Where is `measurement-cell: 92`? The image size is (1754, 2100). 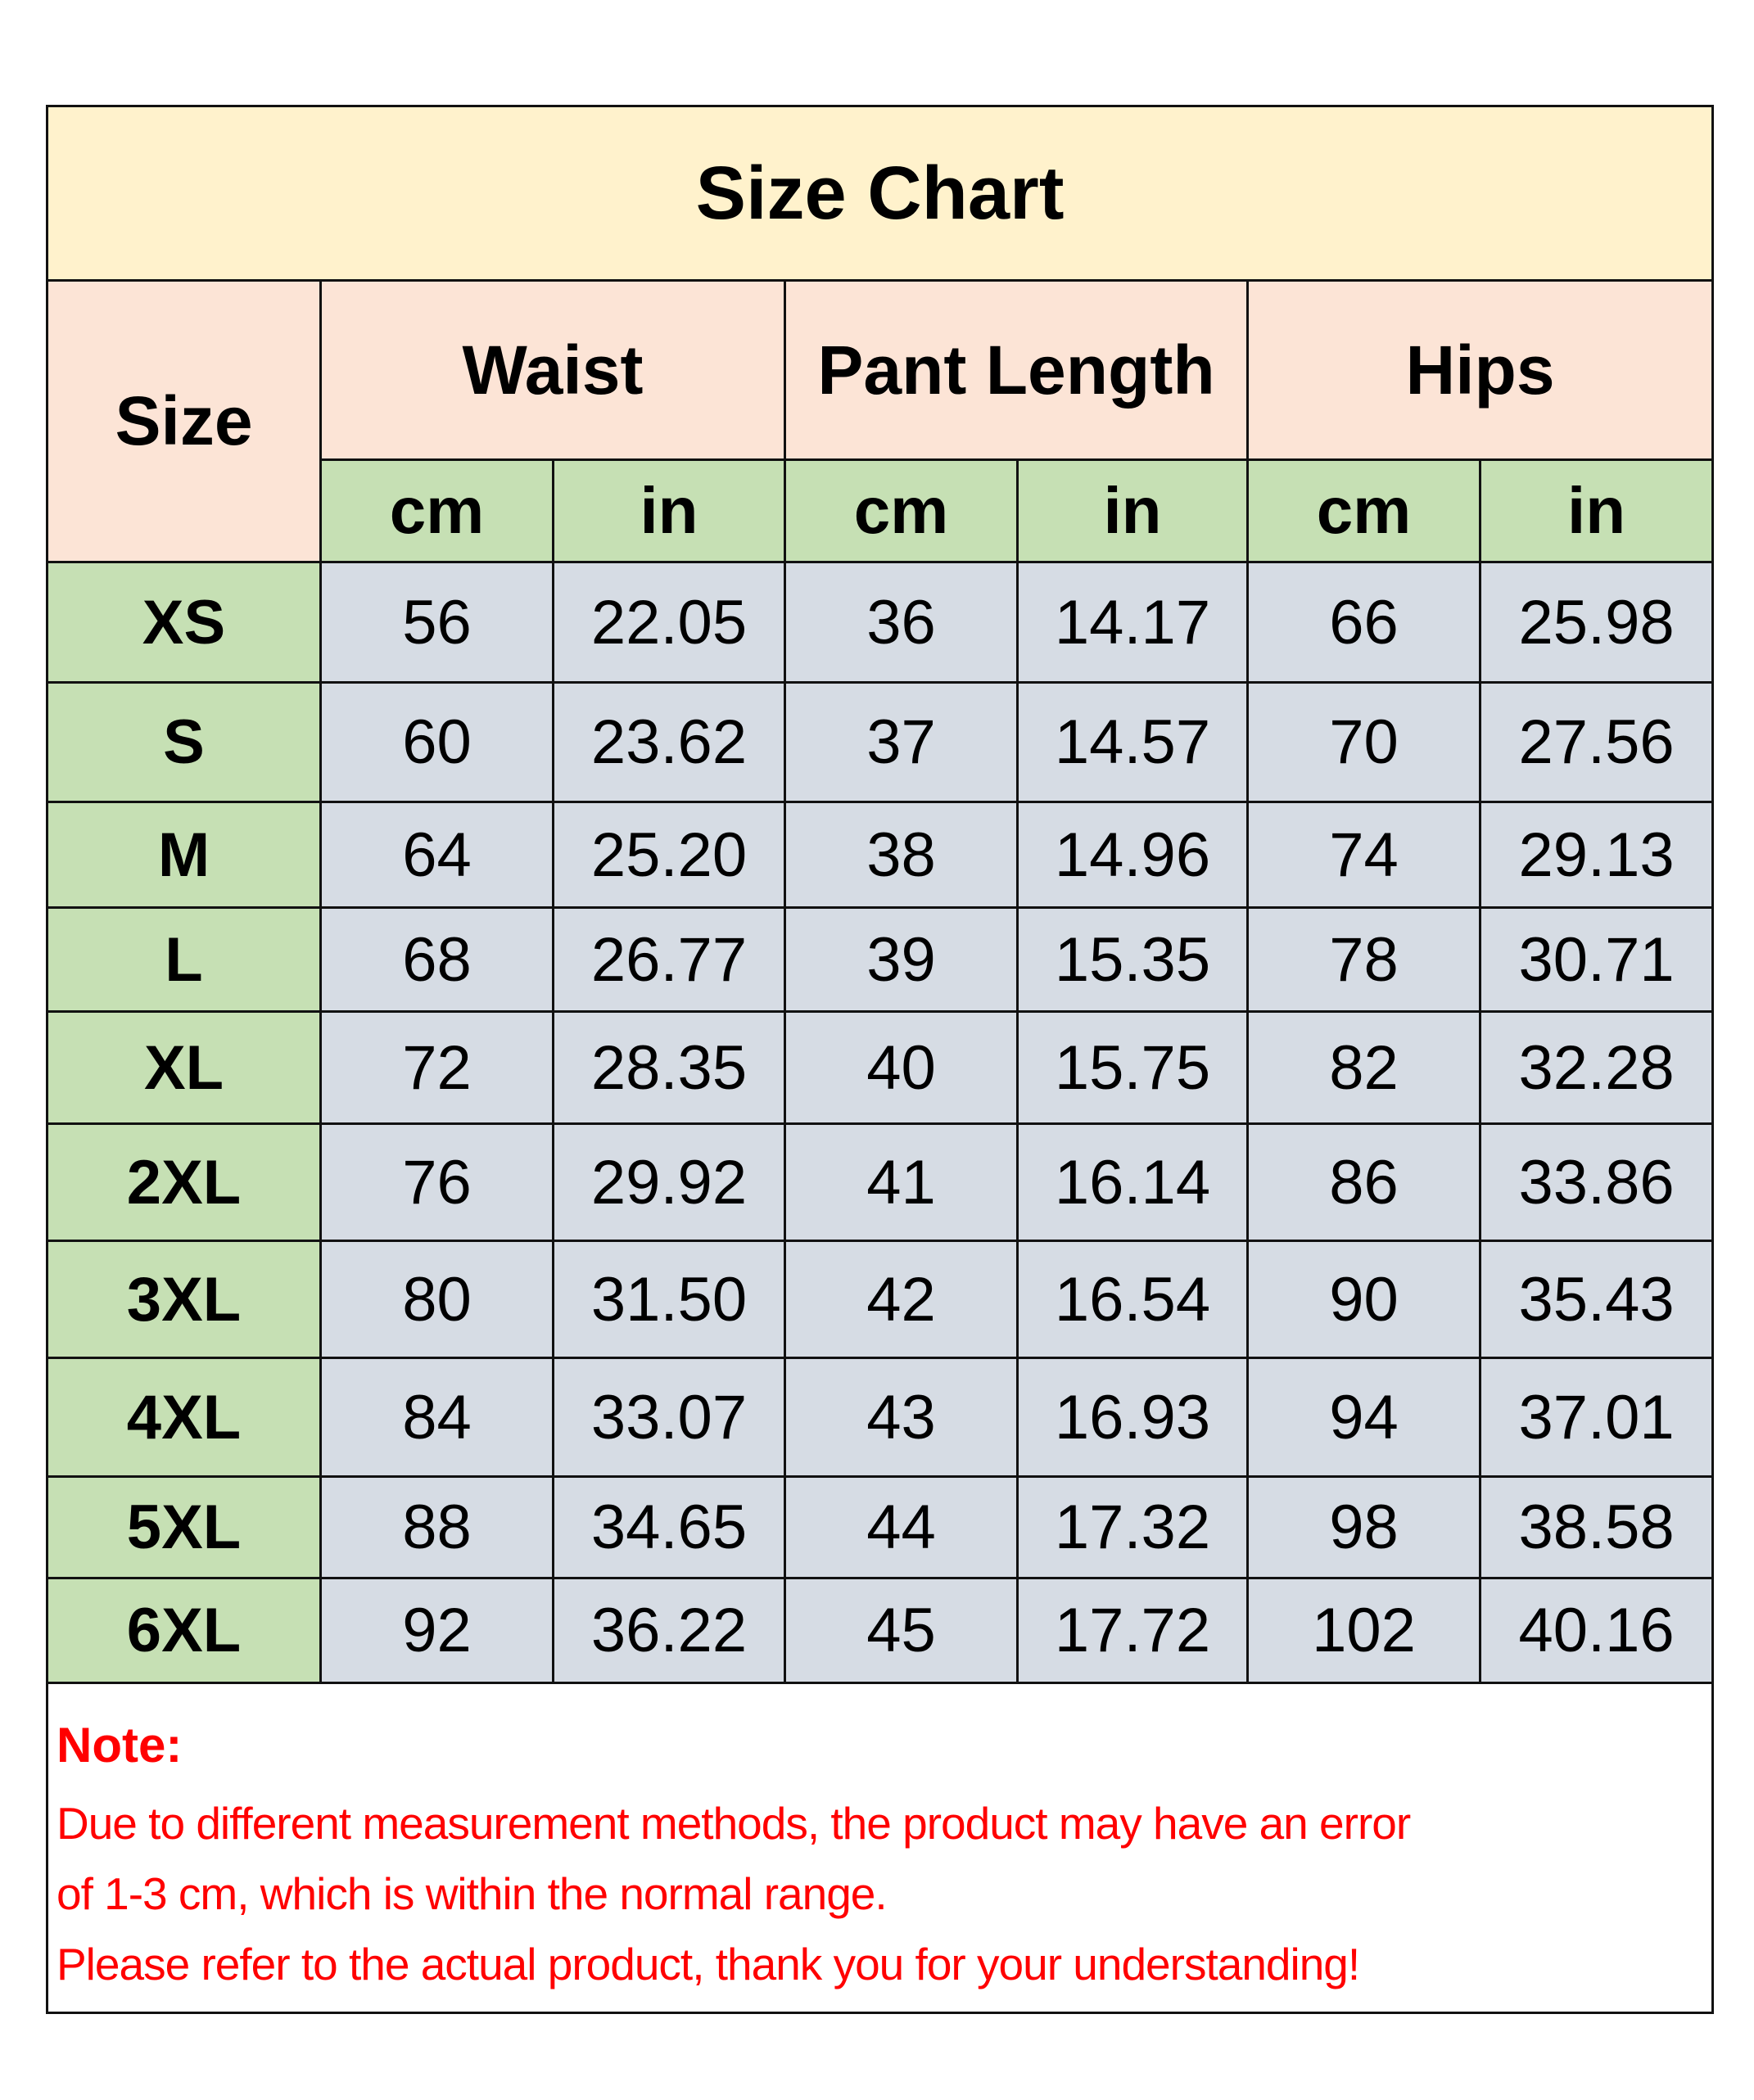
measurement-cell: 92 is located at coordinates (436, 1630).